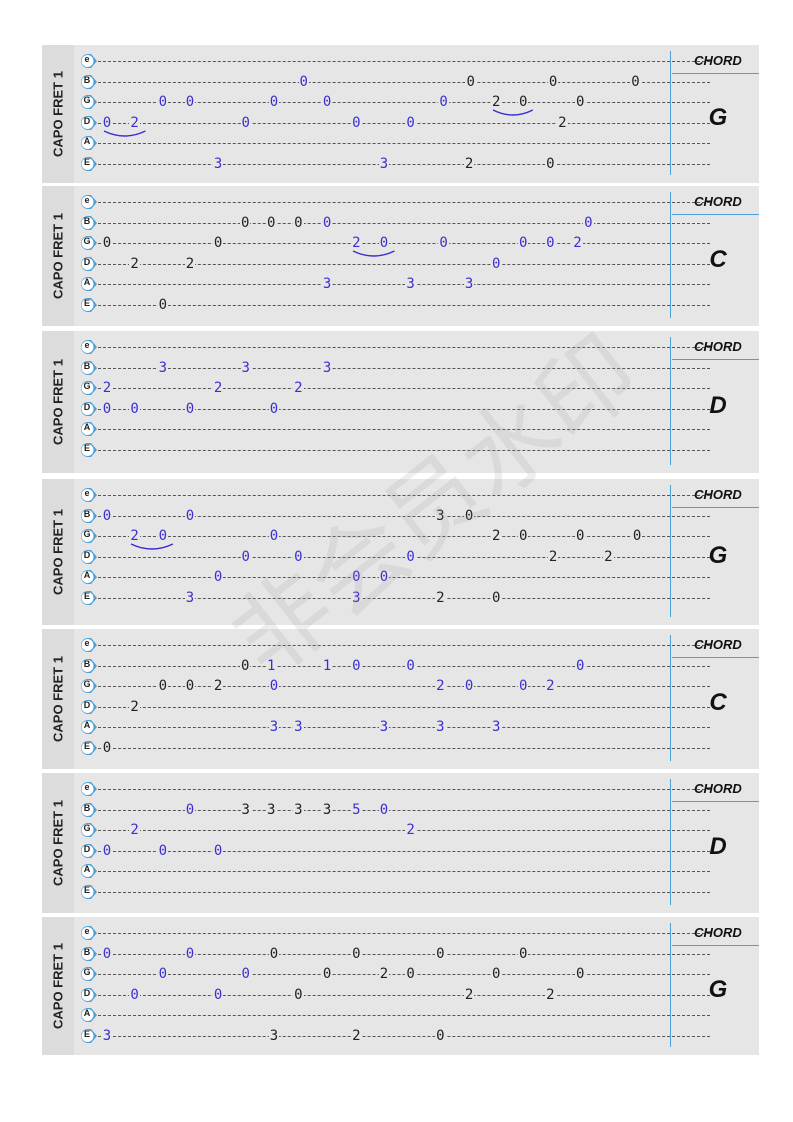  I want to click on string-letter: G, so click(87, 241).